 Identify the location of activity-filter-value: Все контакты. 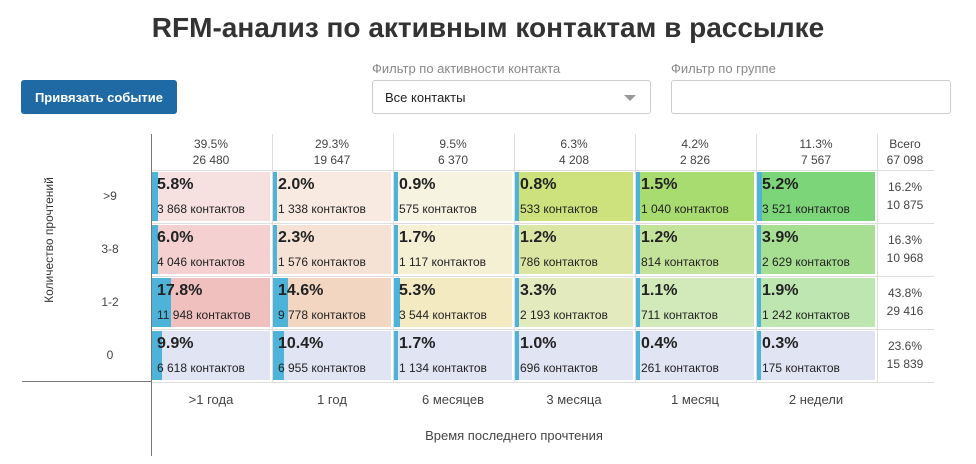
(425, 97).